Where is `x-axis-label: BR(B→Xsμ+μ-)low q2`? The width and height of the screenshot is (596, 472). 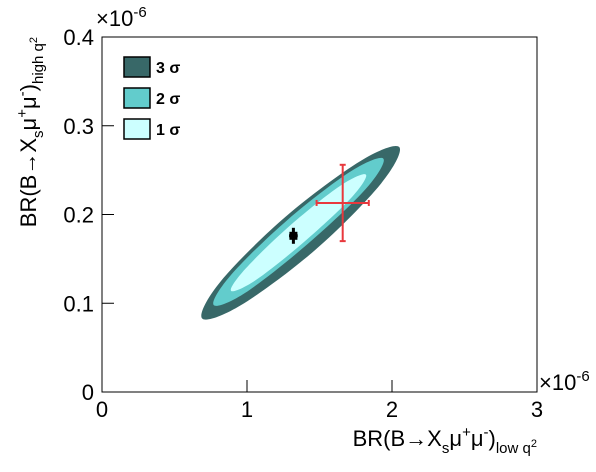
x-axis-label: BR(B→Xsμ+μ-)low q2 is located at coordinates (445, 440).